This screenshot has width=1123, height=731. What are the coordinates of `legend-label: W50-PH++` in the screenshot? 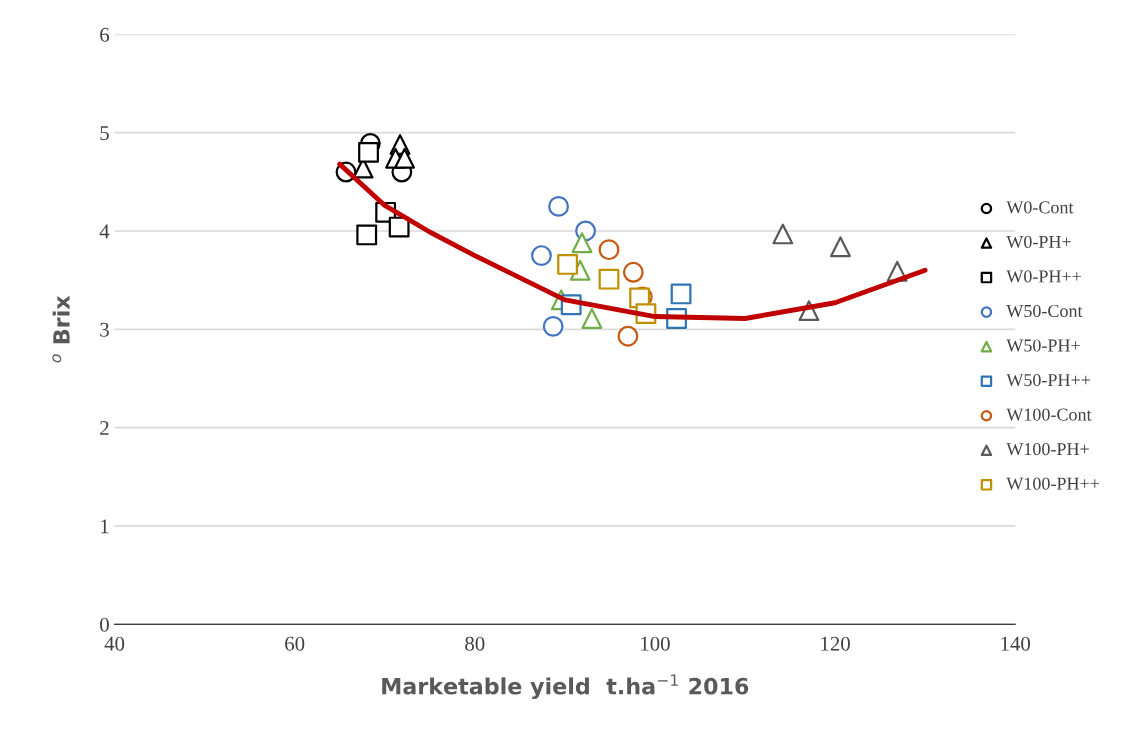 It's located at (1048, 380).